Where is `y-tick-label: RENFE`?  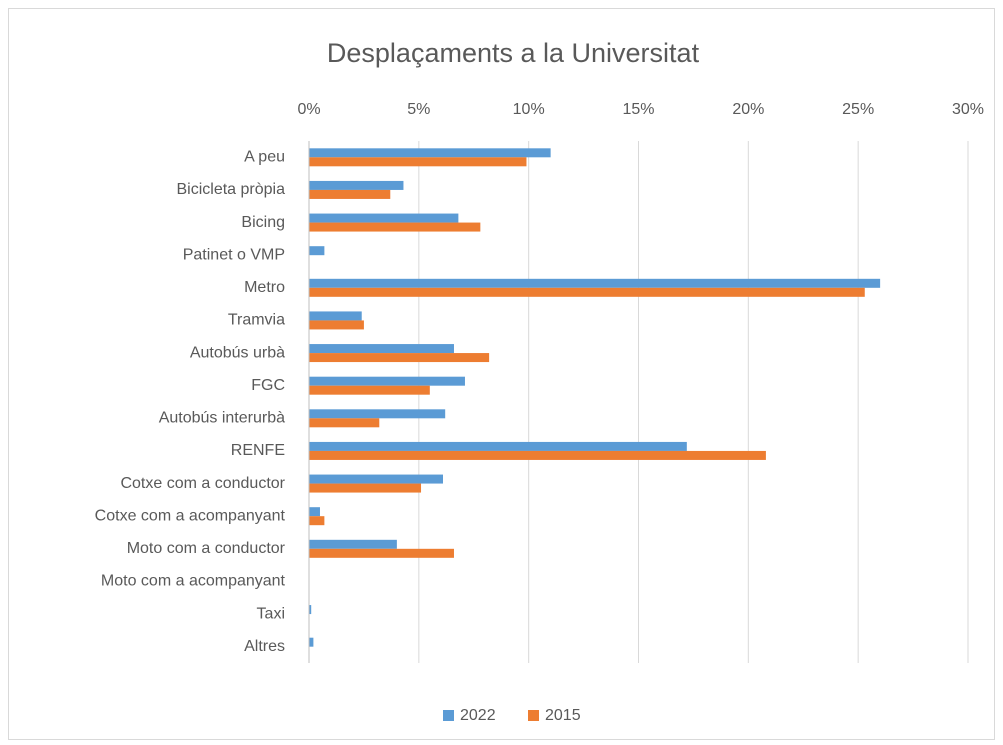
y-tick-label: RENFE is located at coordinates (258, 450).